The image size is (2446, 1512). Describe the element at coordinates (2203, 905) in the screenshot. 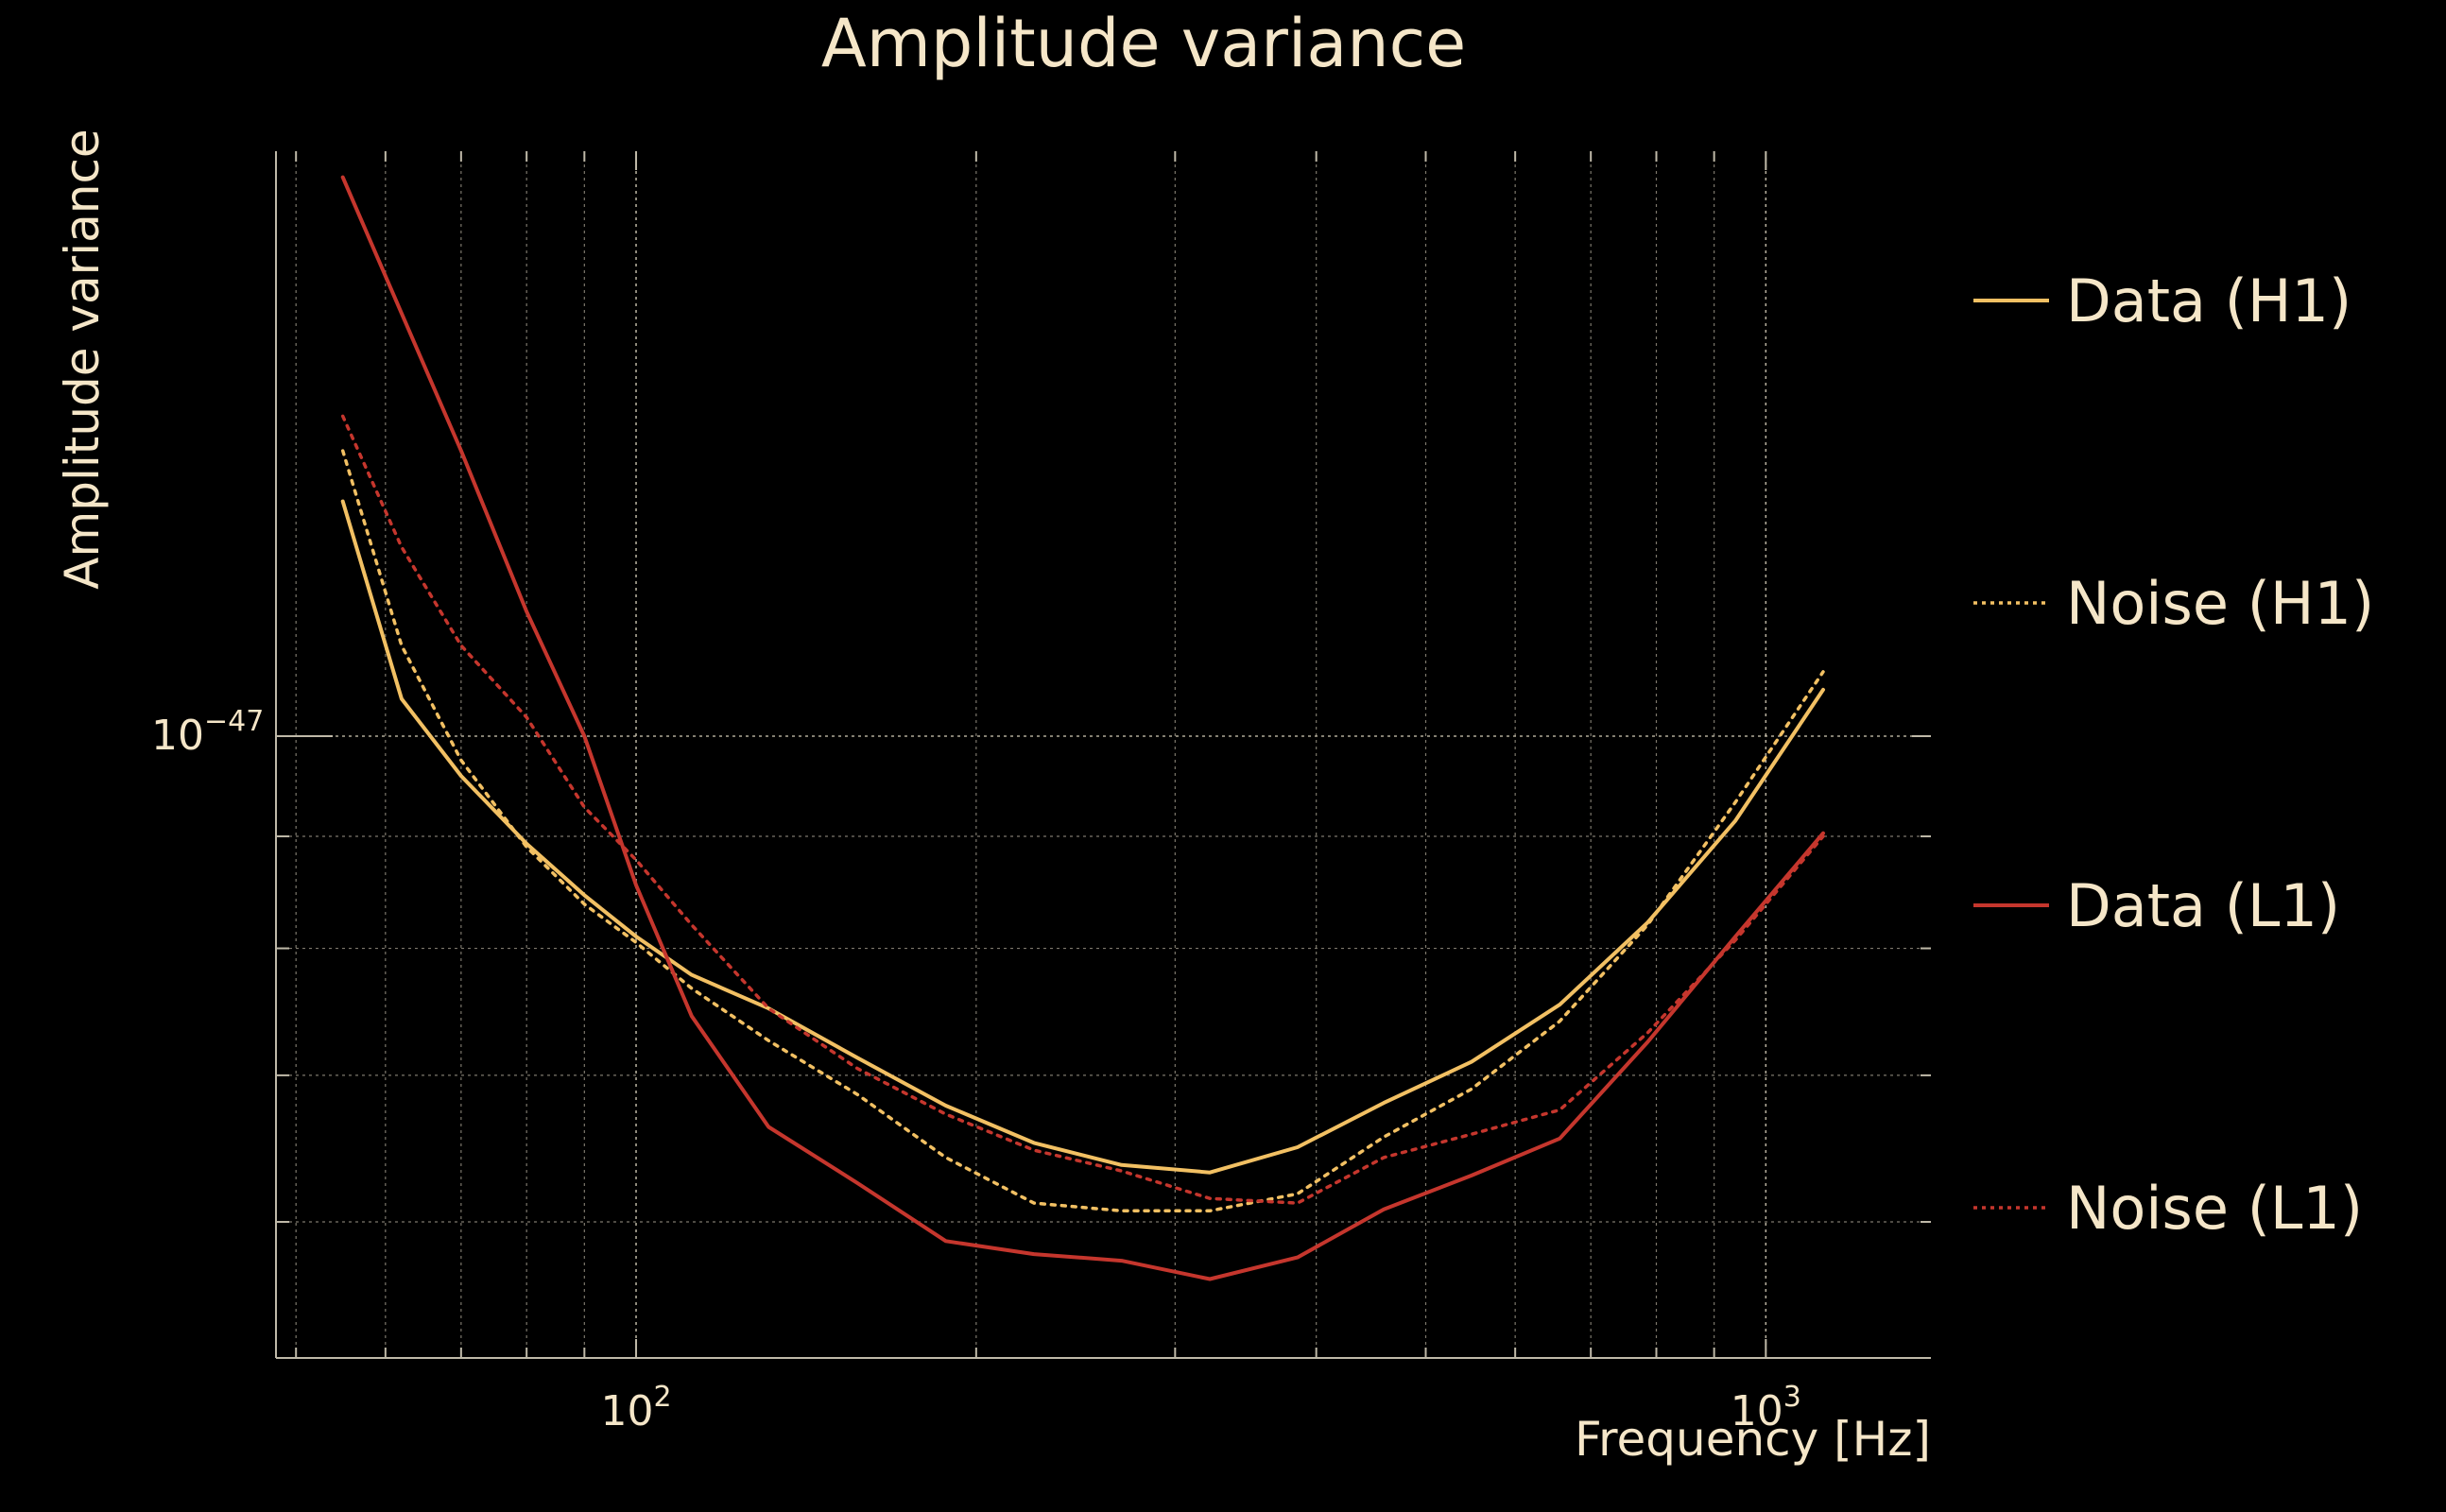

I see `legend-label: Data (L1)` at that location.